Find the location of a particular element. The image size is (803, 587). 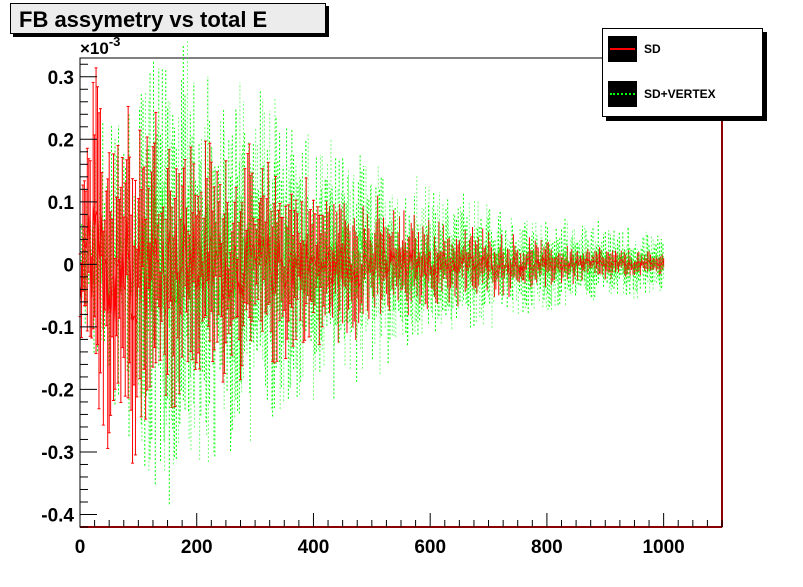

legend-label-sd: SD is located at coordinates (652, 49).